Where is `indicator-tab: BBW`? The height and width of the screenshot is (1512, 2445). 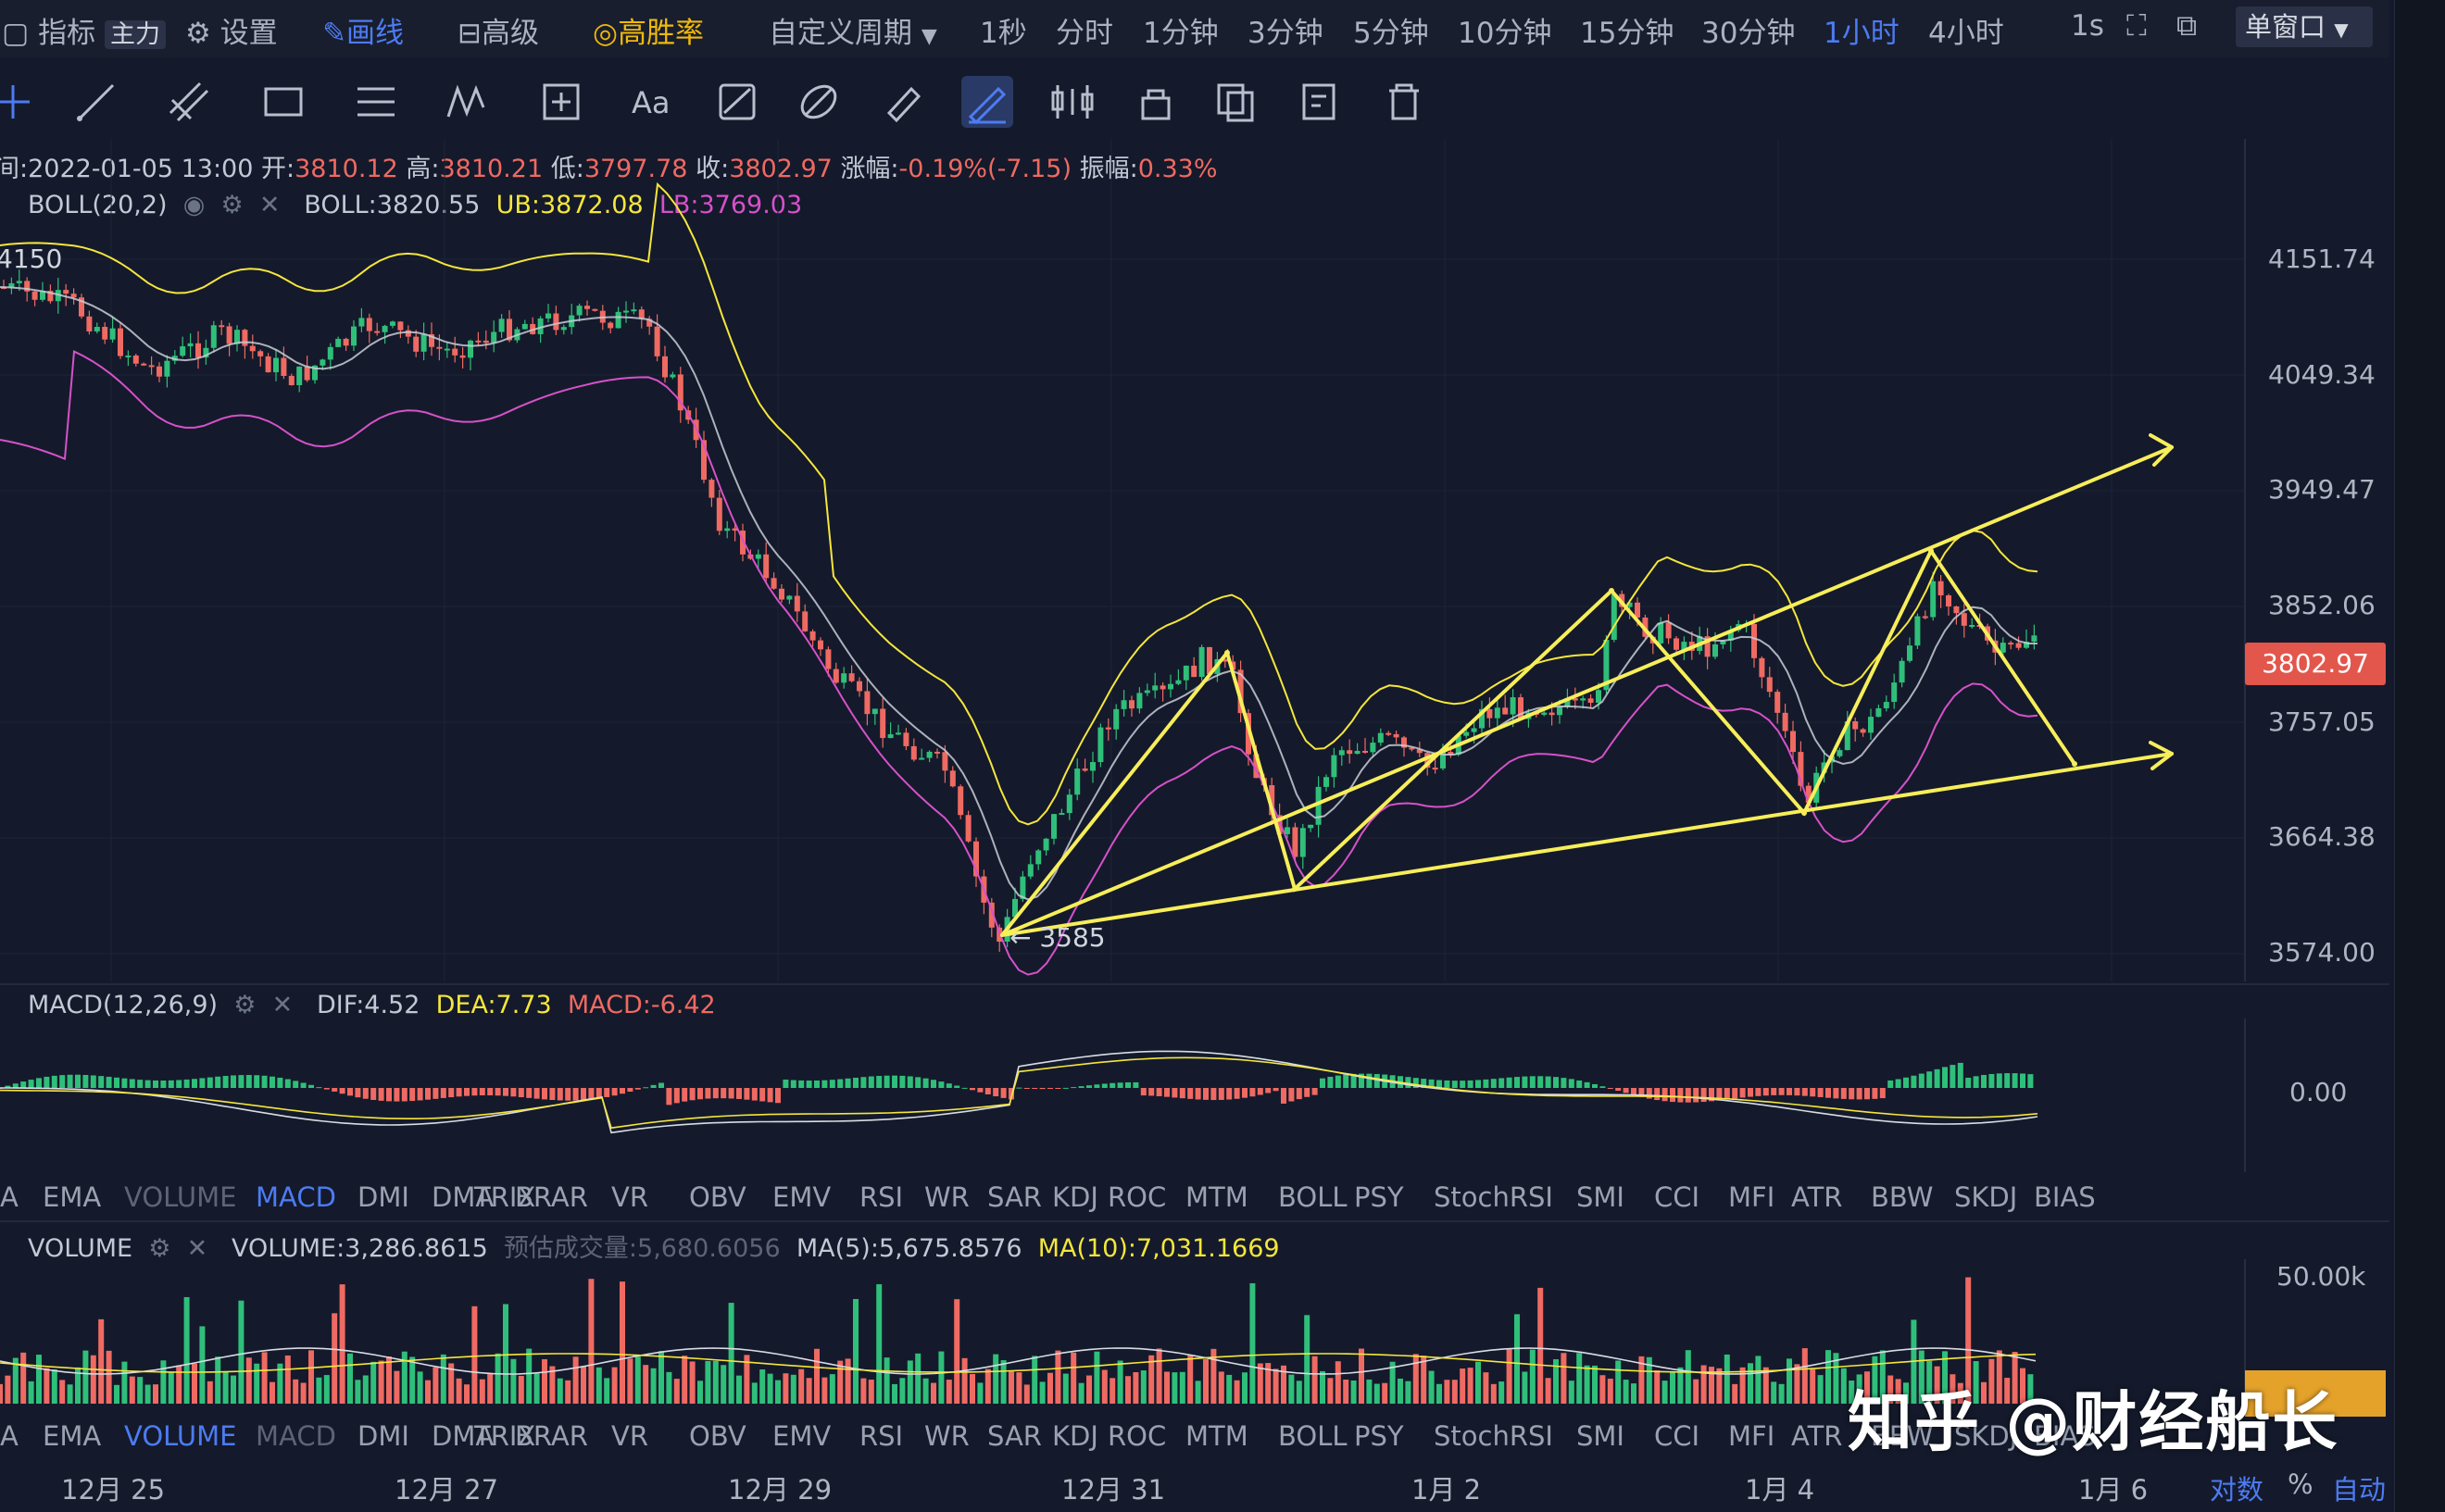 indicator-tab: BBW is located at coordinates (1902, 1197).